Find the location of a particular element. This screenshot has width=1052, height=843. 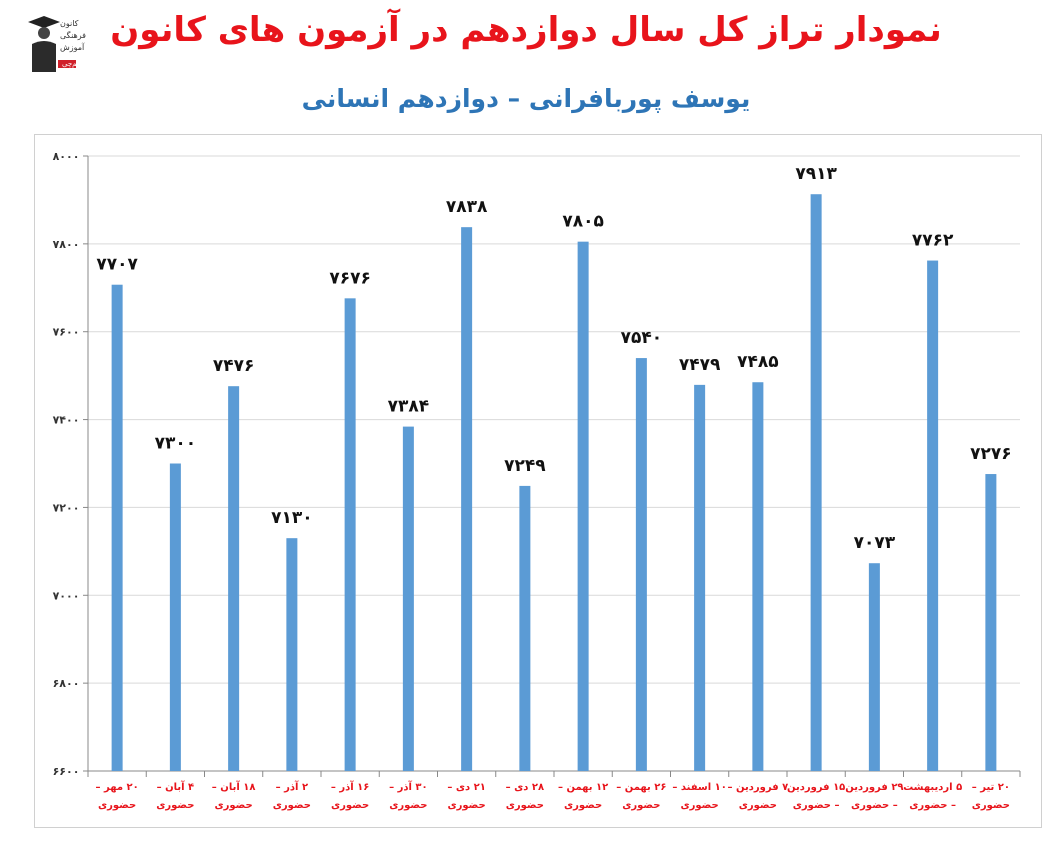

x-tick-label: ۱۸ آبان – حضوری is located at coordinates (233, 796).